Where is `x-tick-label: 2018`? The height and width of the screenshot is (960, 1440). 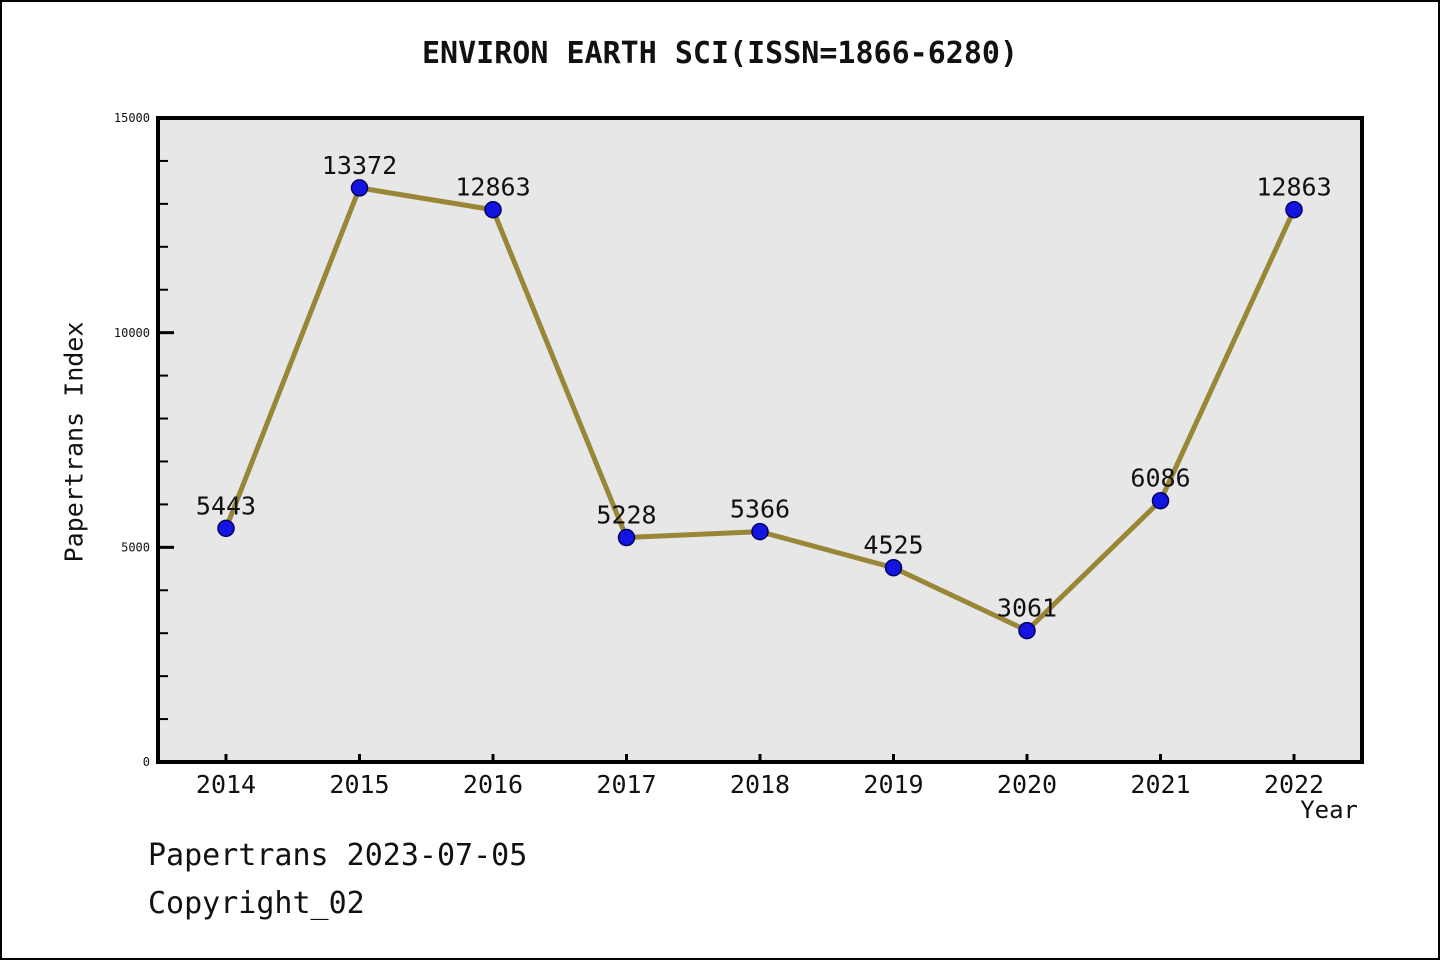 x-tick-label: 2018 is located at coordinates (760, 784).